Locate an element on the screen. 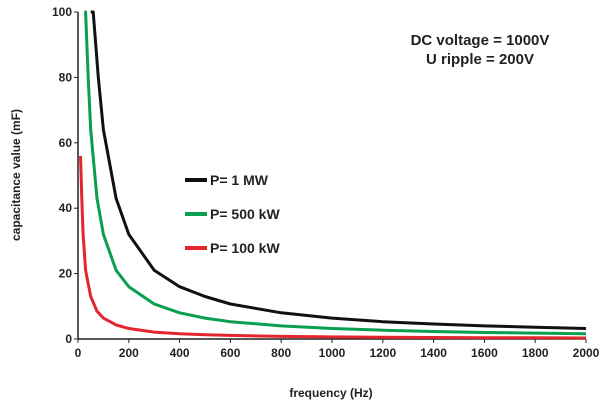  x-tick-label-0: 0 is located at coordinates (78, 353).